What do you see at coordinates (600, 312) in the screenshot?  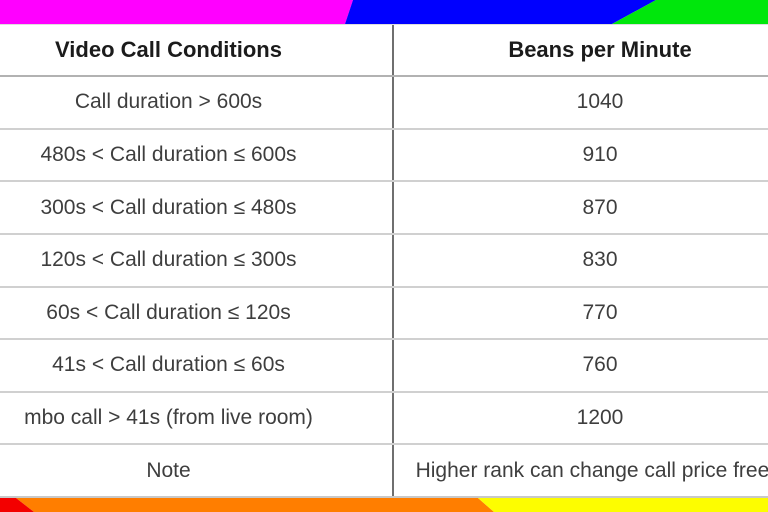 I see `beans-cell: 770` at bounding box center [600, 312].